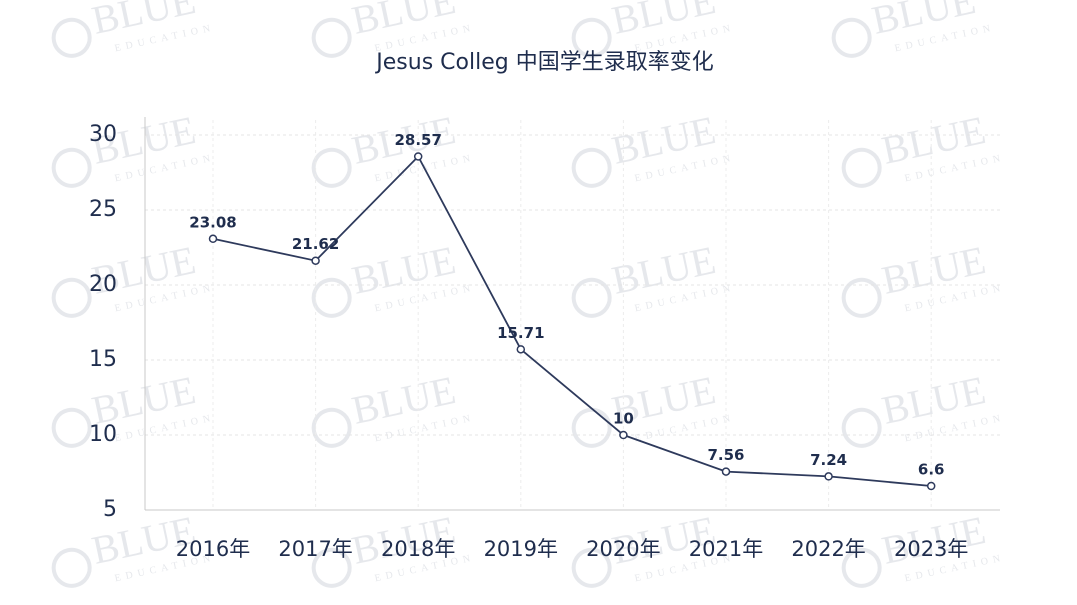  I want to click on data-label: 28.57, so click(417, 140).